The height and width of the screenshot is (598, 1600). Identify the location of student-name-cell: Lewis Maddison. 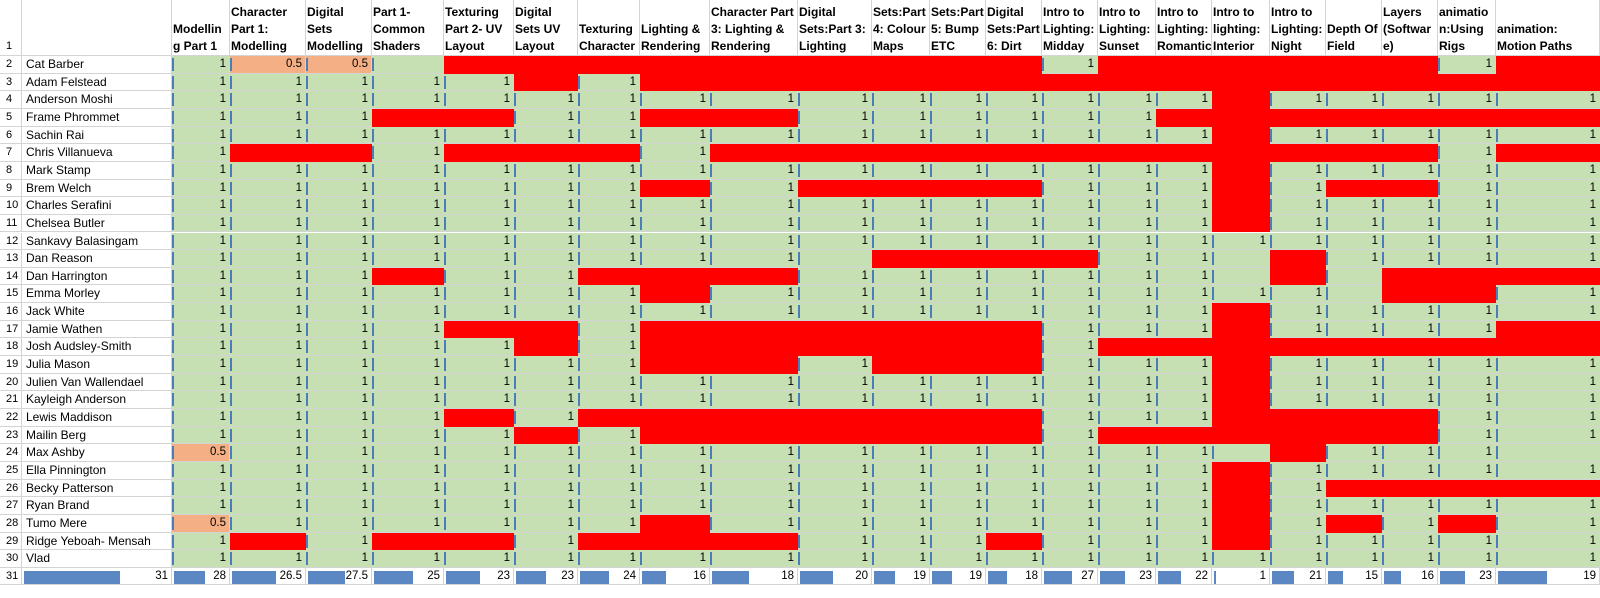
(97, 418).